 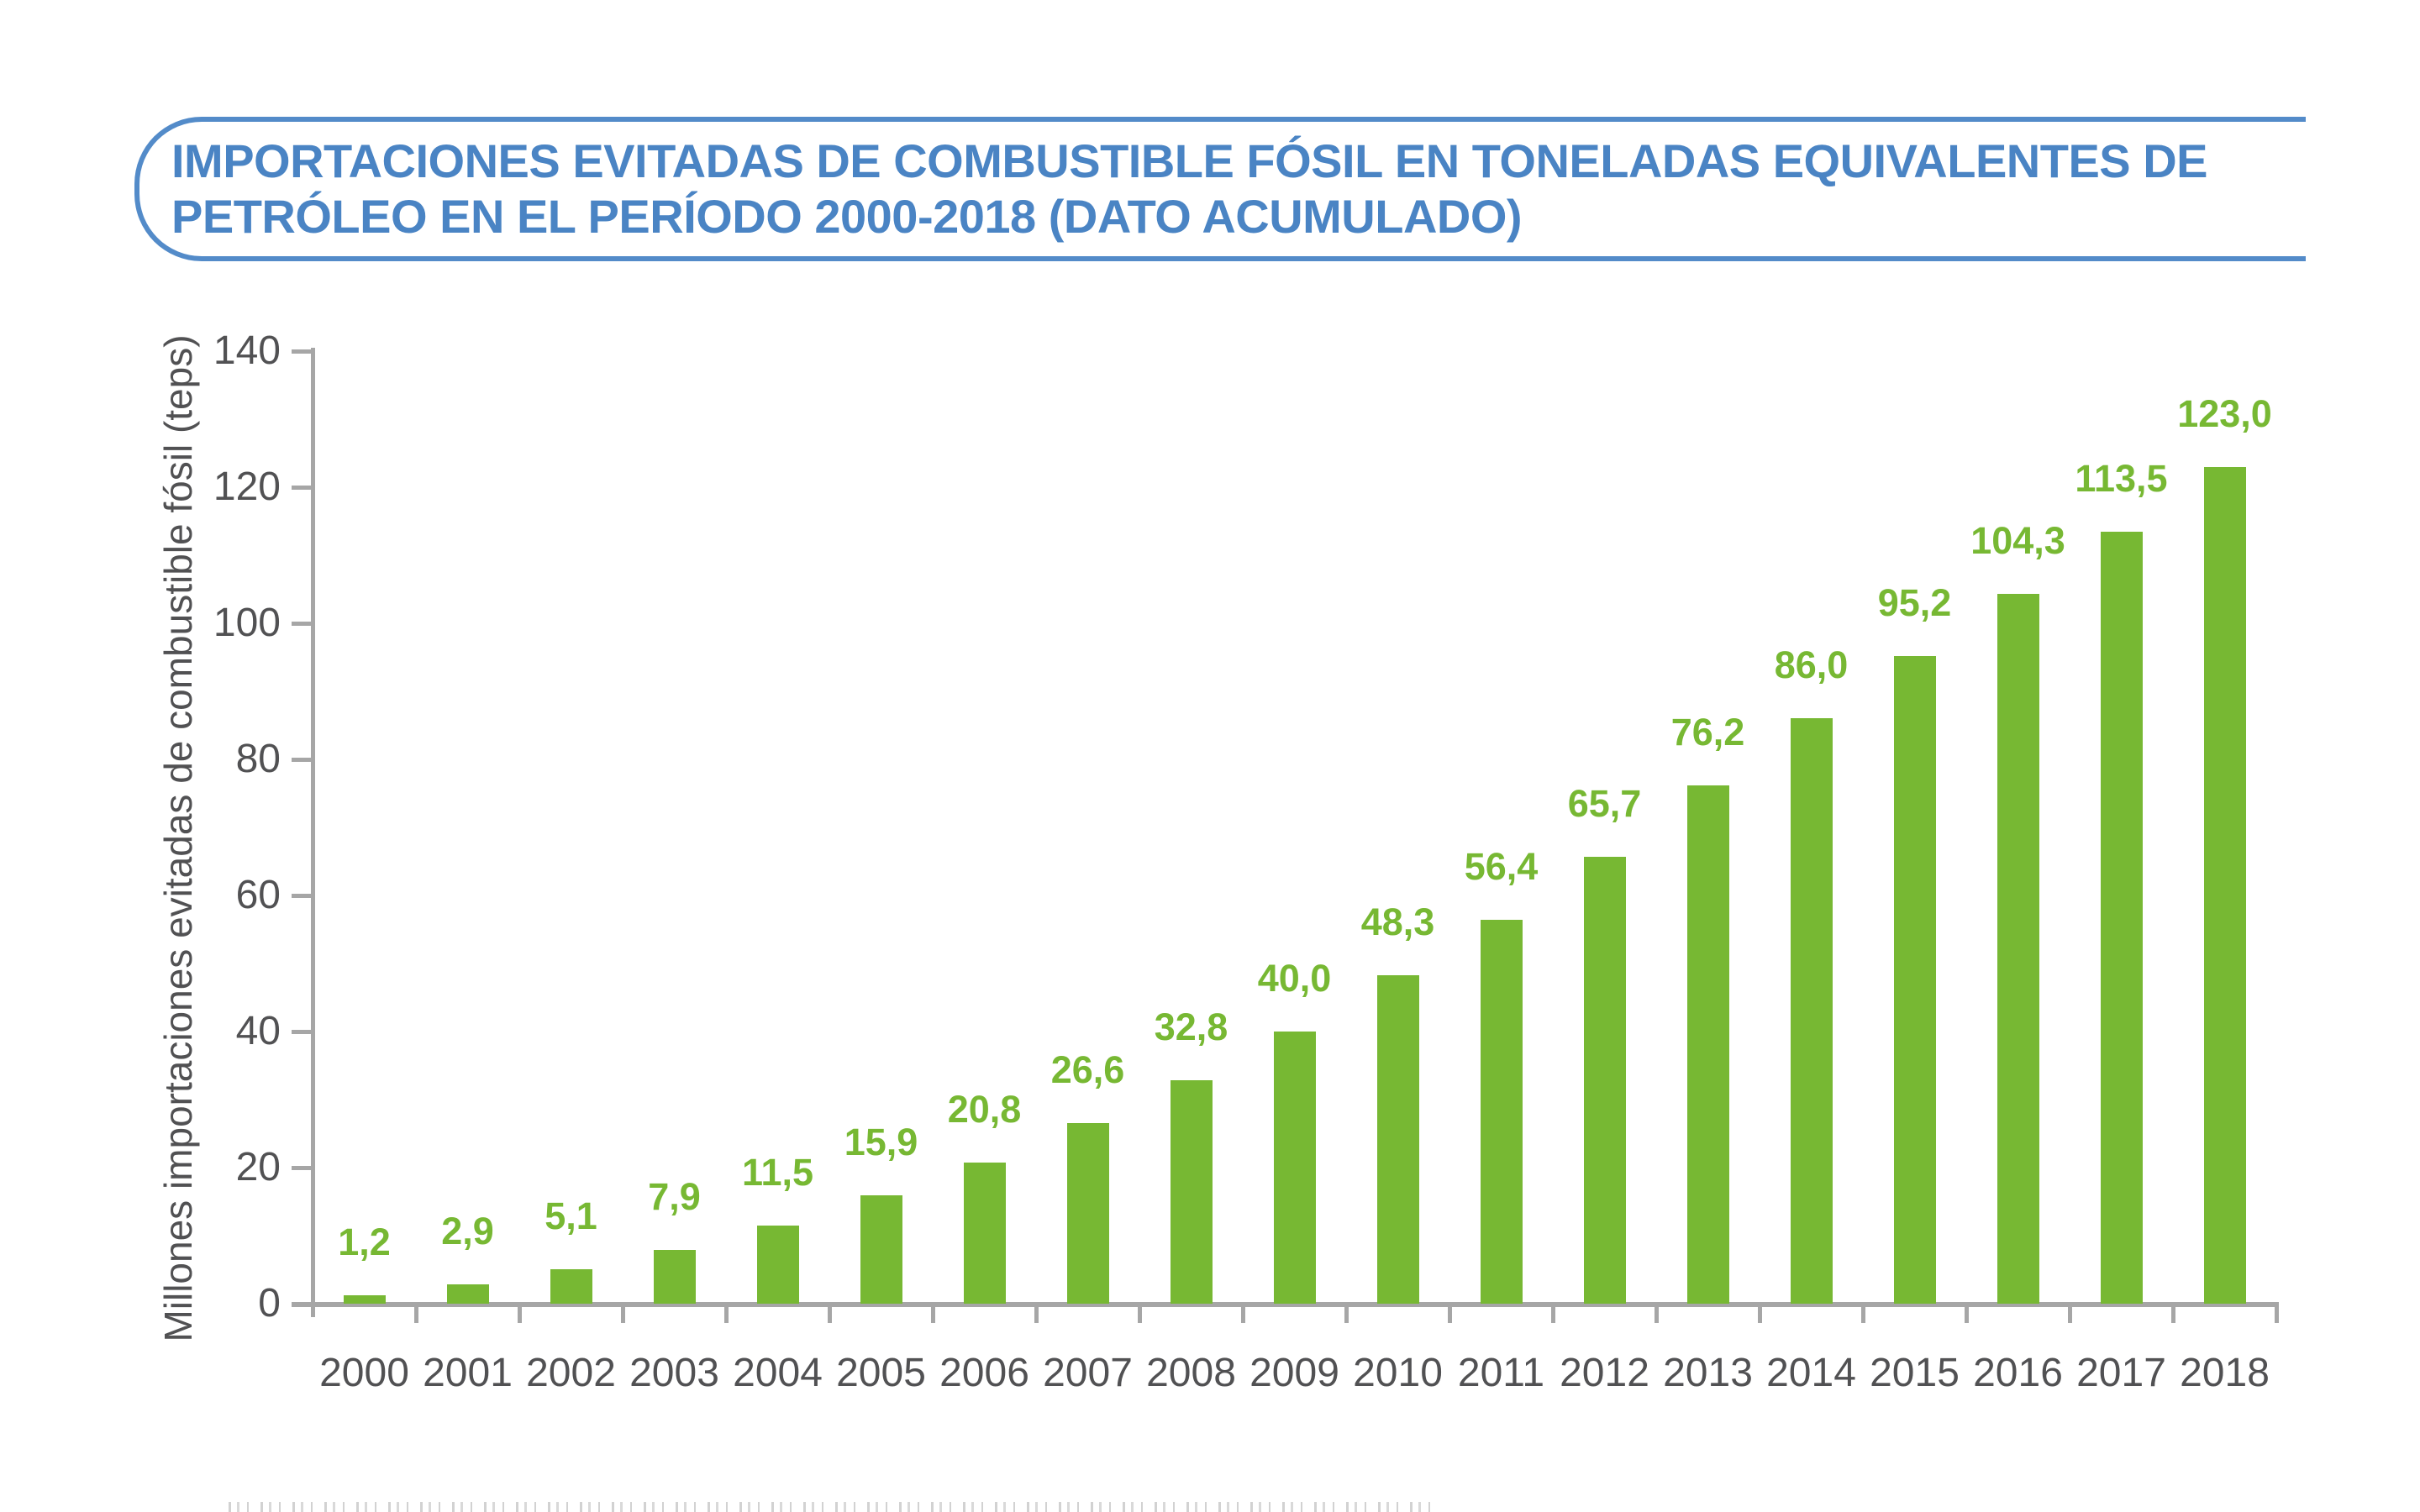 I want to click on bar-value-label-2008: 32,8, so click(x=1191, y=1026).